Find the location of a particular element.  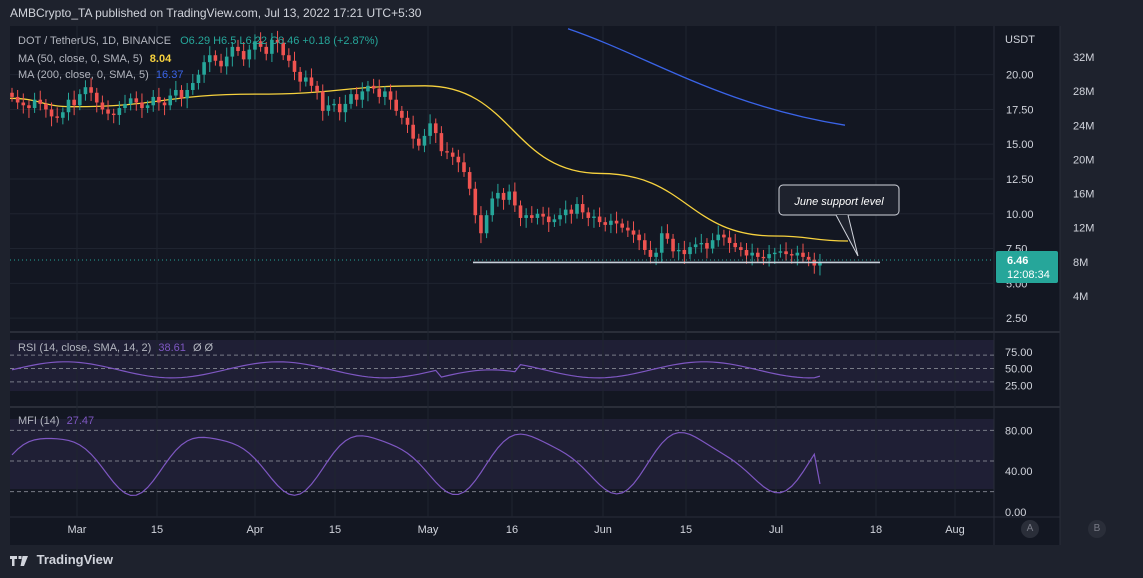

rsi-extra: Ø Ø is located at coordinates (203, 348).